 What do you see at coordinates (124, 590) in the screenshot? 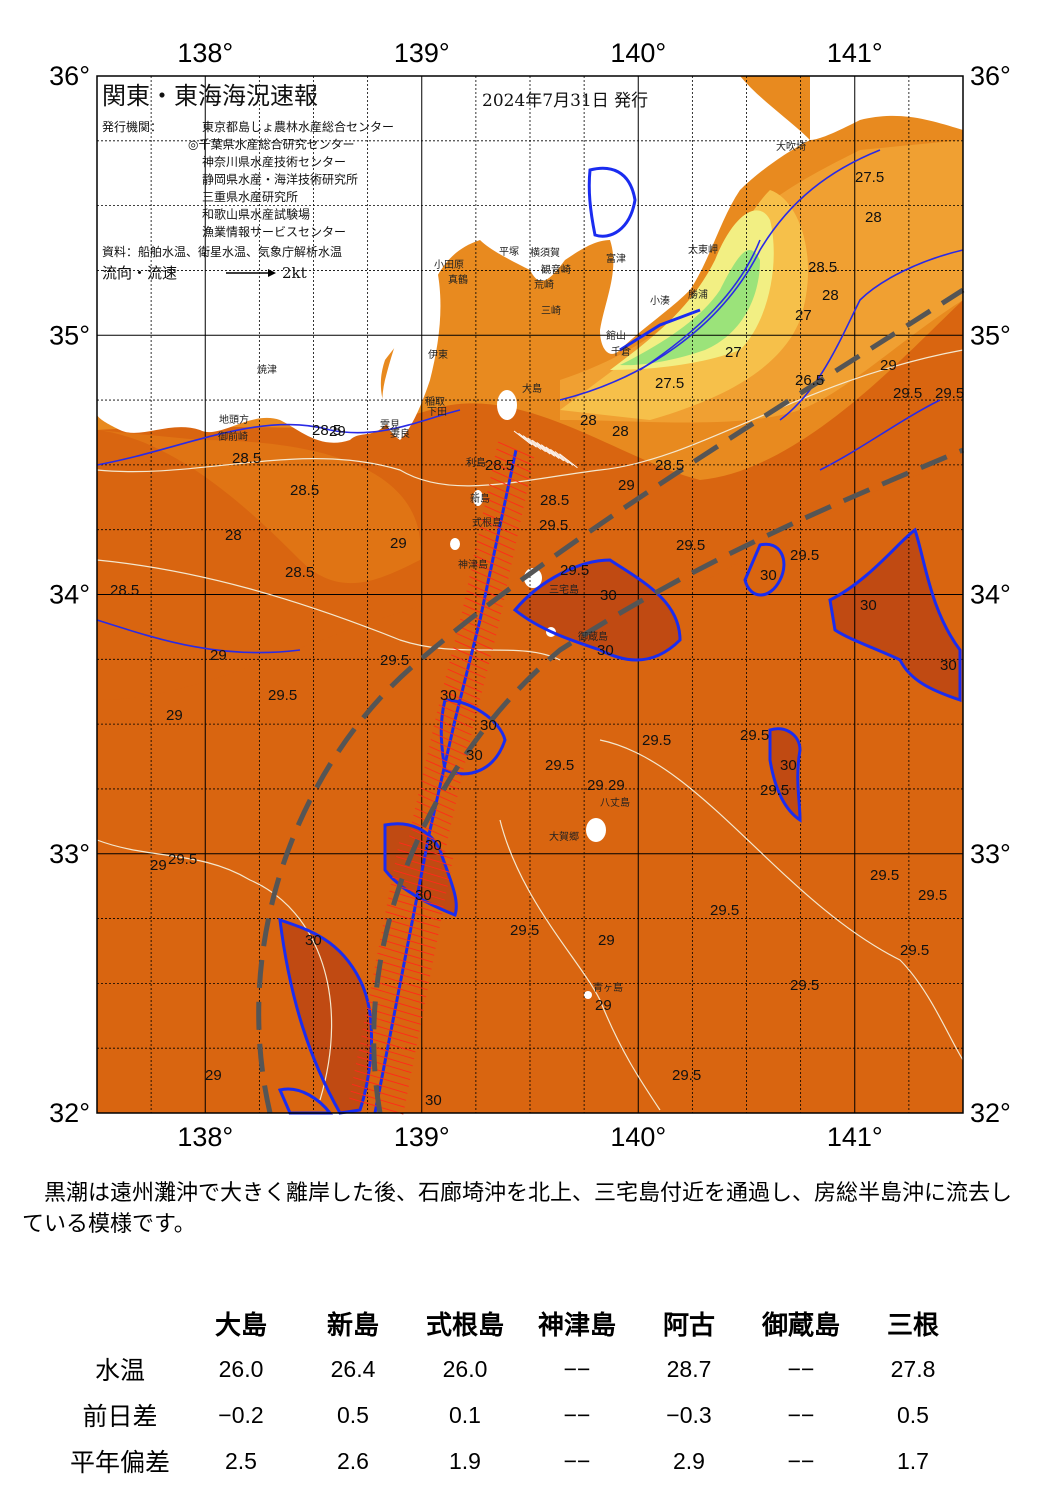
I see `isotherm-label: 28.5` at bounding box center [124, 590].